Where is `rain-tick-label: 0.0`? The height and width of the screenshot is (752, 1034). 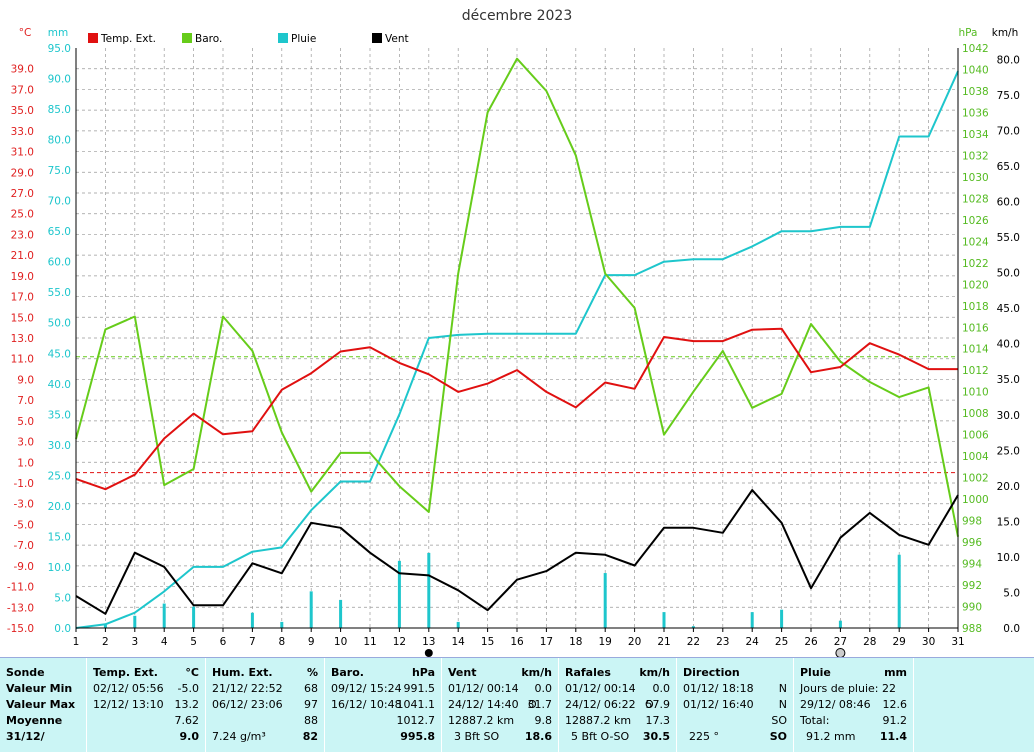 rain-tick-label: 0.0 is located at coordinates (62, 629).